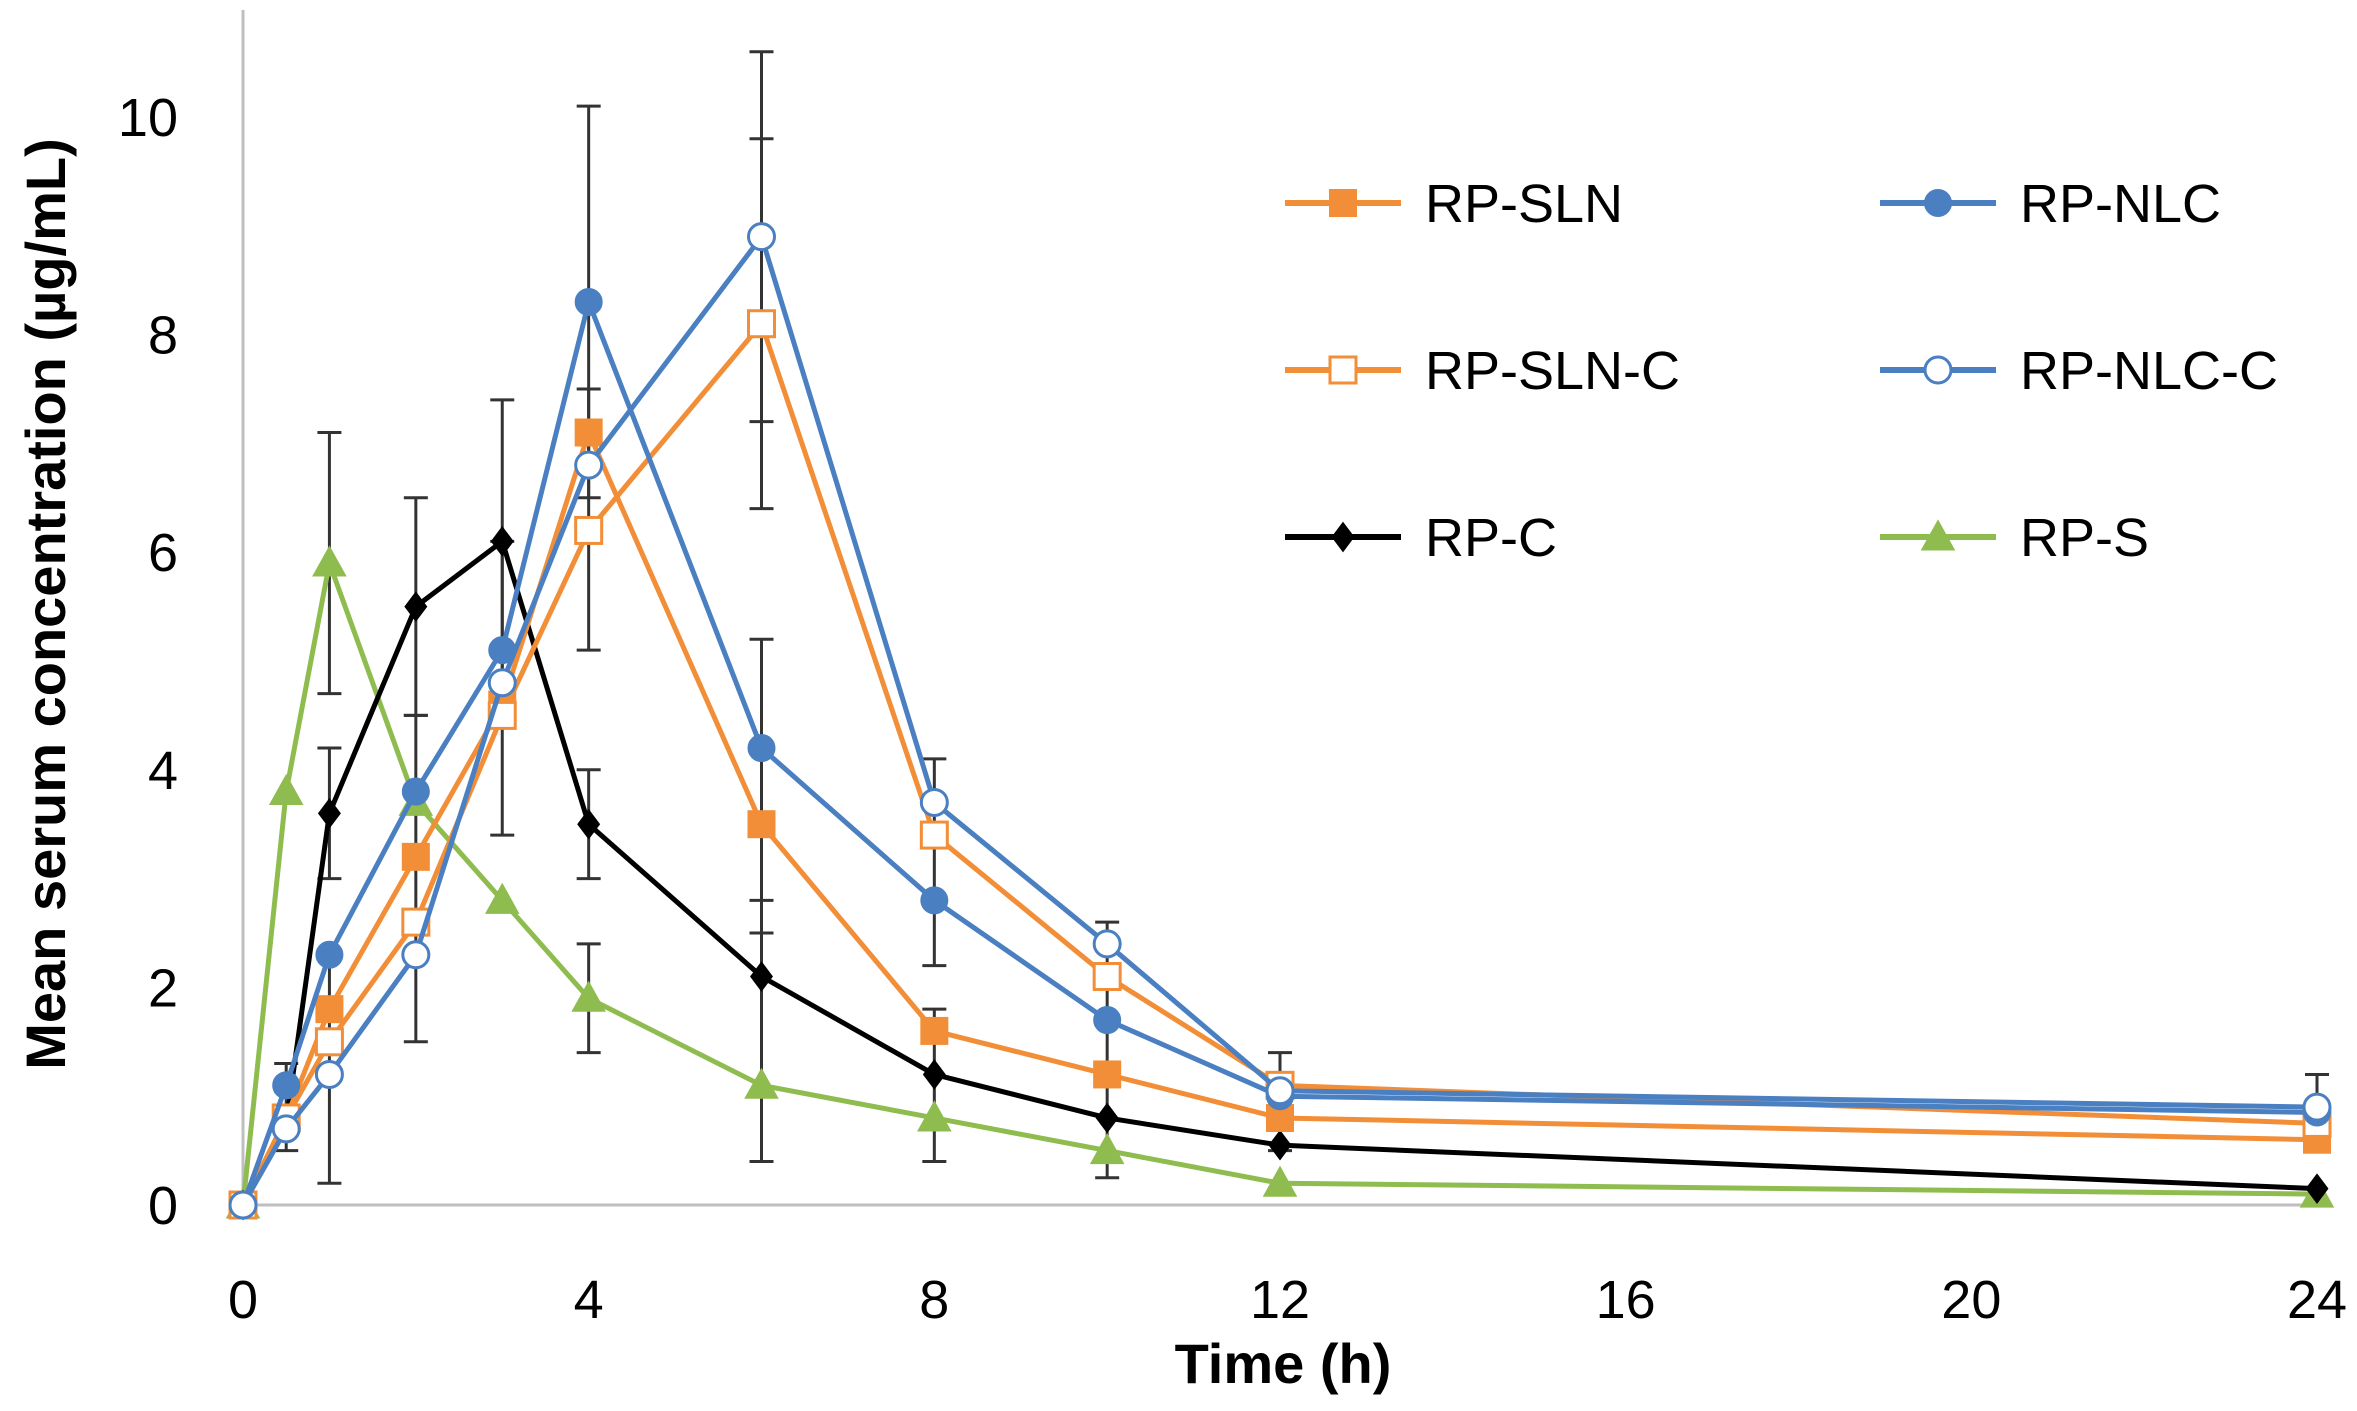 This screenshot has height=1411, width=2357. What do you see at coordinates (1343, 370) in the screenshot?
I see `legend-marker-rp-sln-c` at bounding box center [1343, 370].